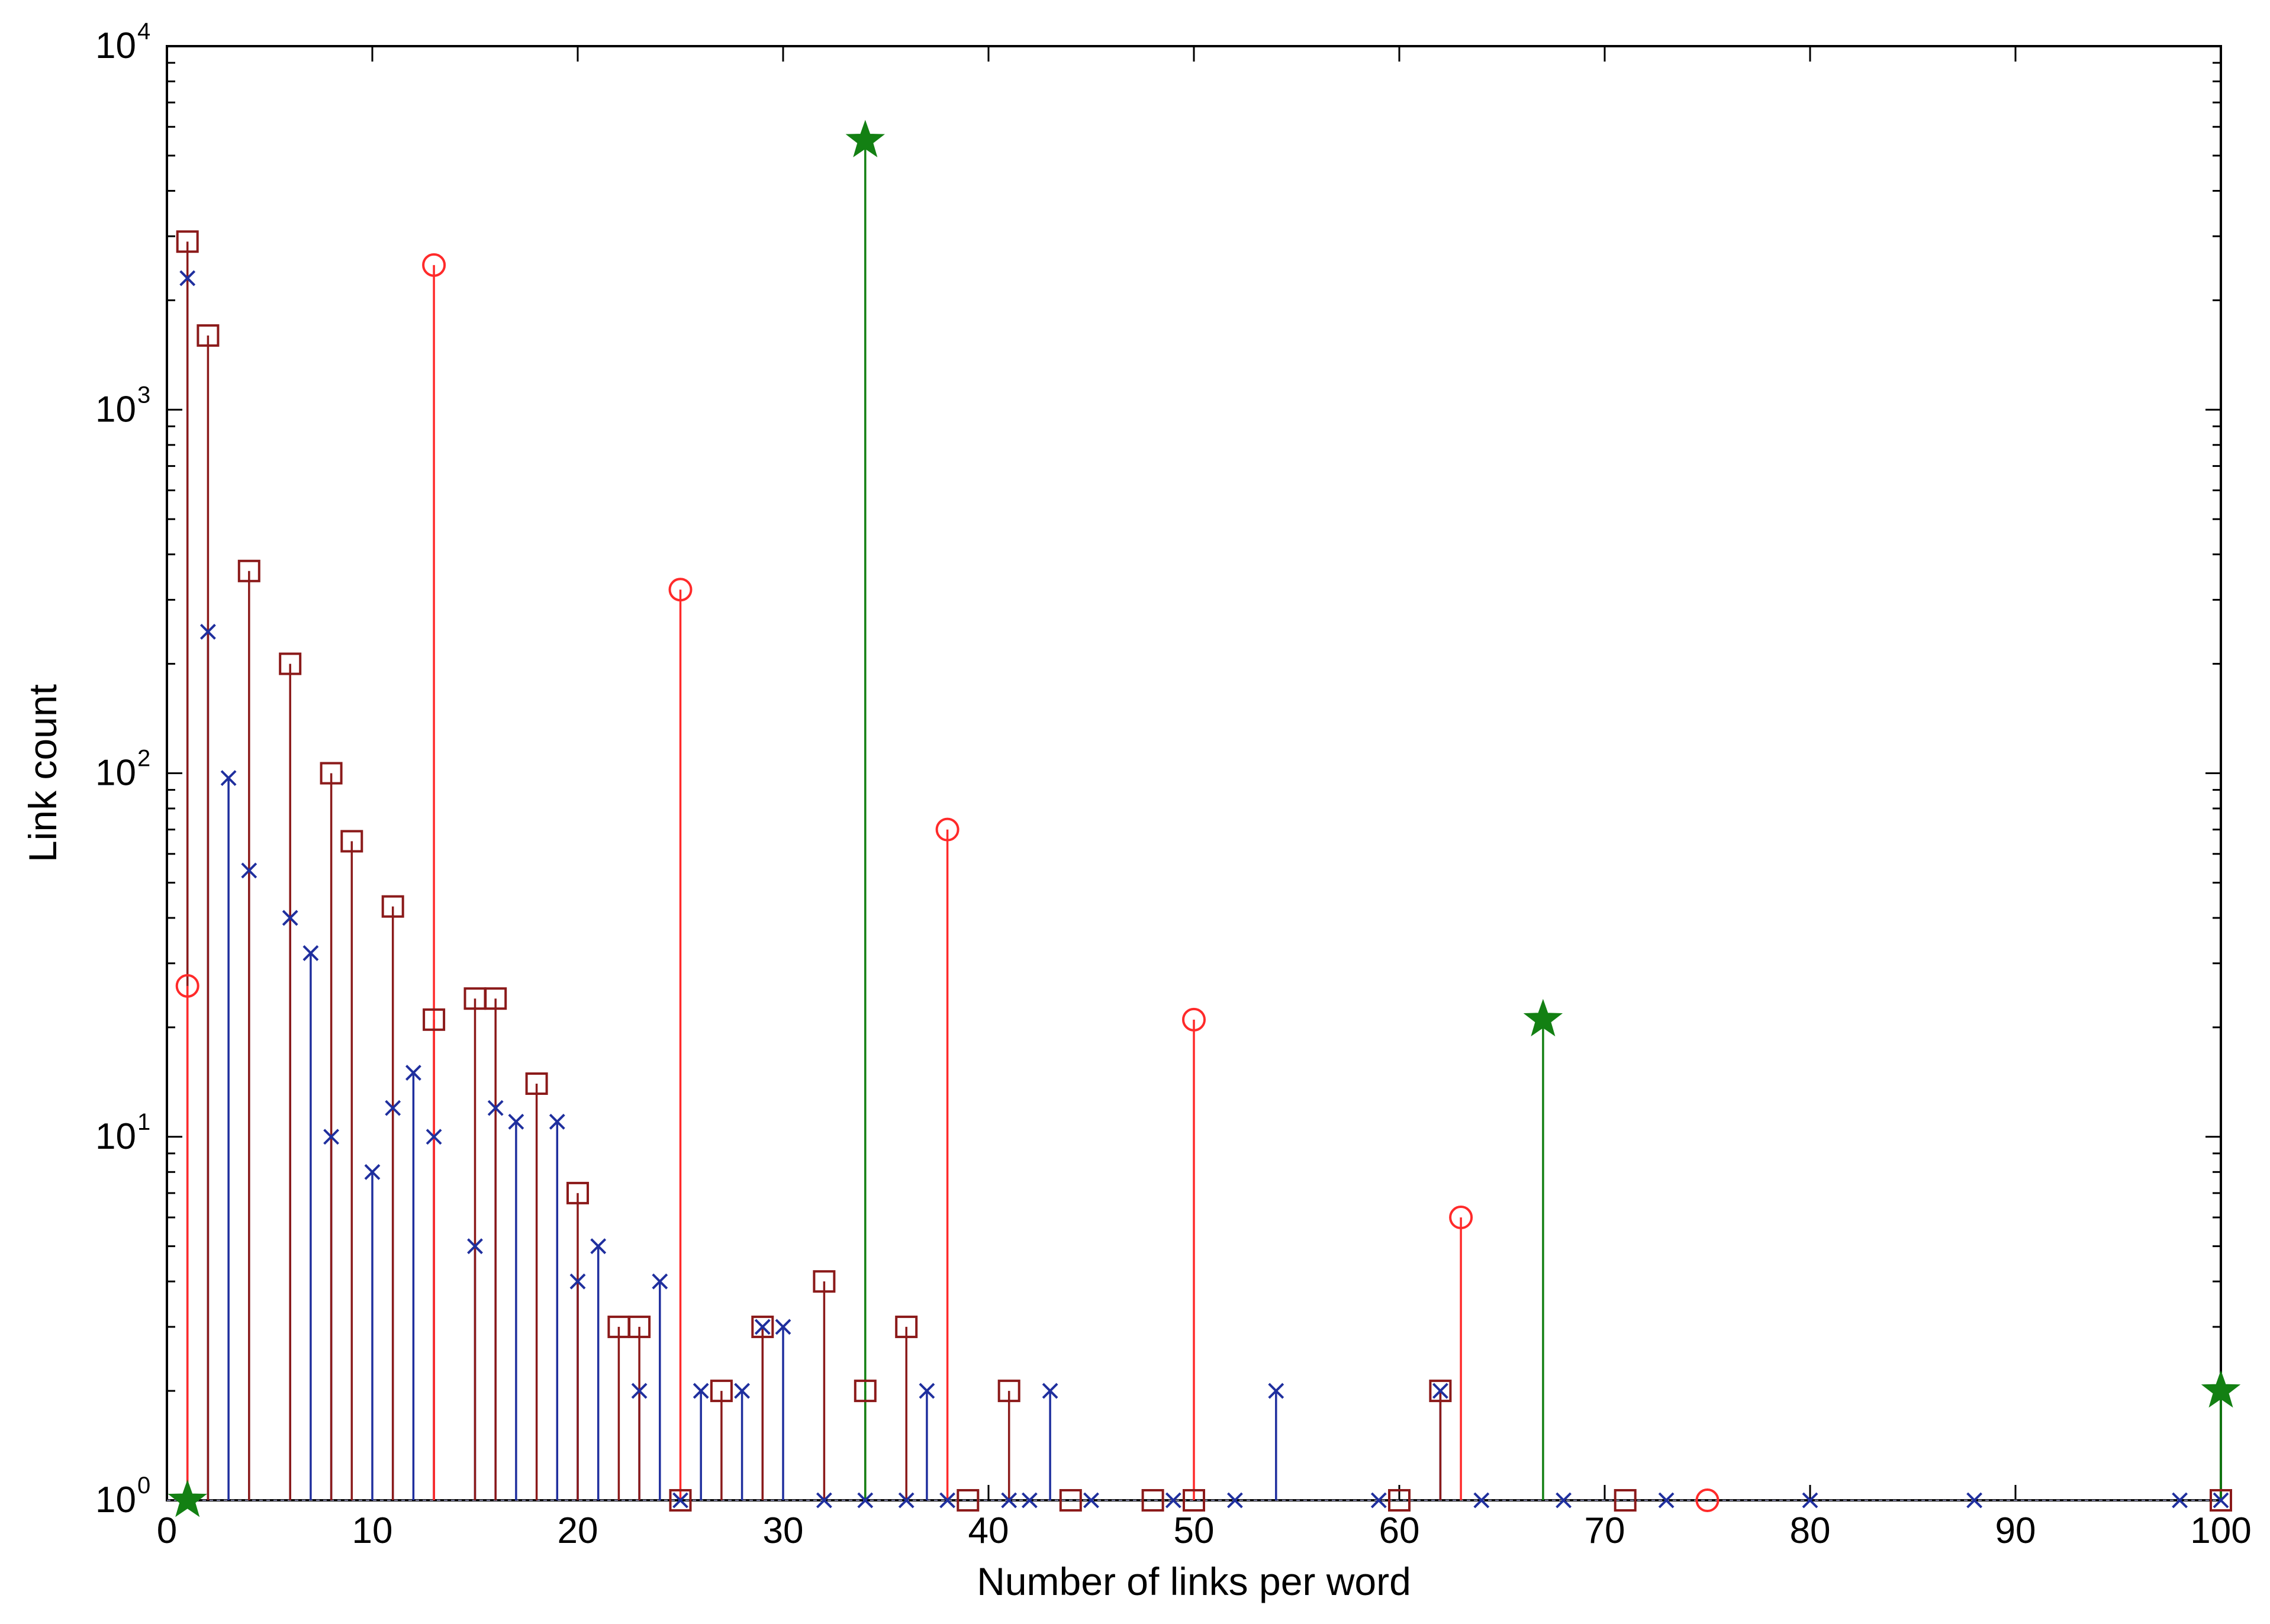 Image resolution: width=2270 pixels, height=1624 pixels. I want to click on x-tick-label: 90, so click(2015, 1530).